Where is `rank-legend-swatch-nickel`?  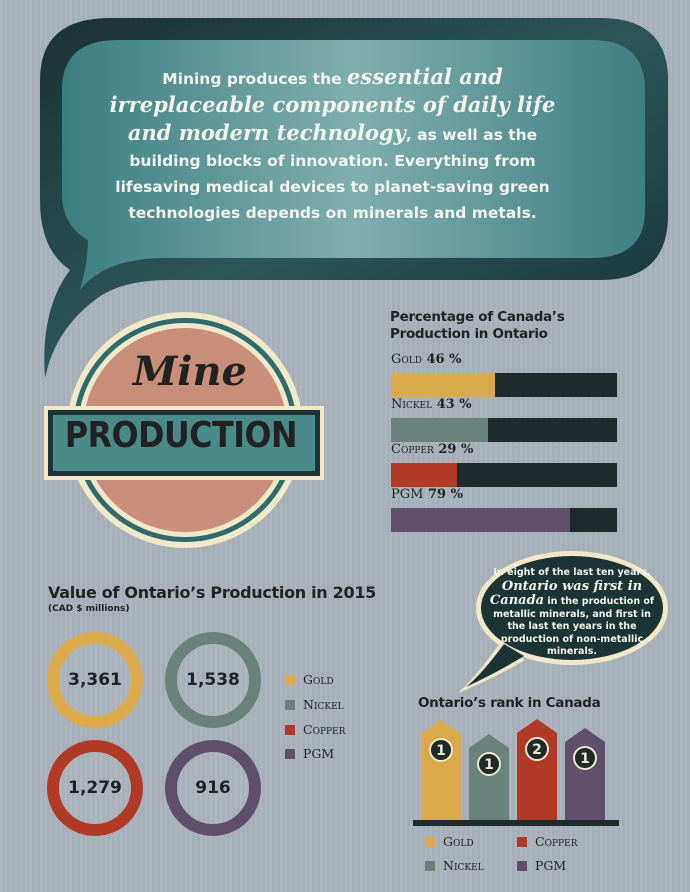 rank-legend-swatch-nickel is located at coordinates (430, 865).